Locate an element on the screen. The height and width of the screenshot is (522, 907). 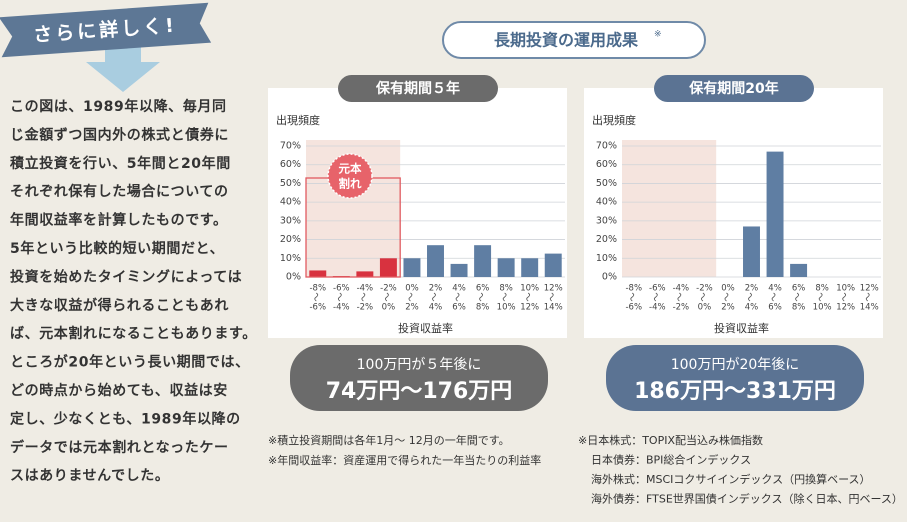
annotation-badge is located at coordinates (350, 176).